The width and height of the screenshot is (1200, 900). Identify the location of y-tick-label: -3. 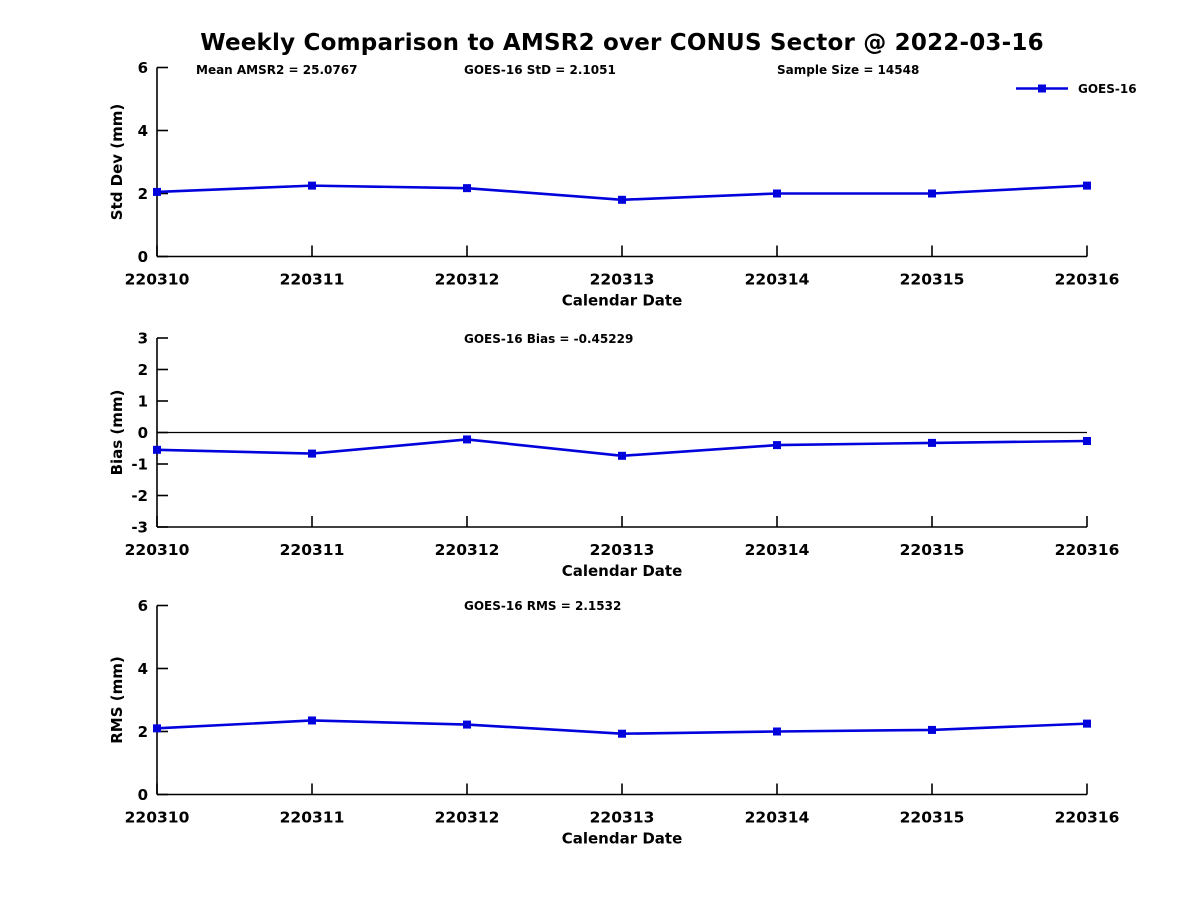
(139, 528).